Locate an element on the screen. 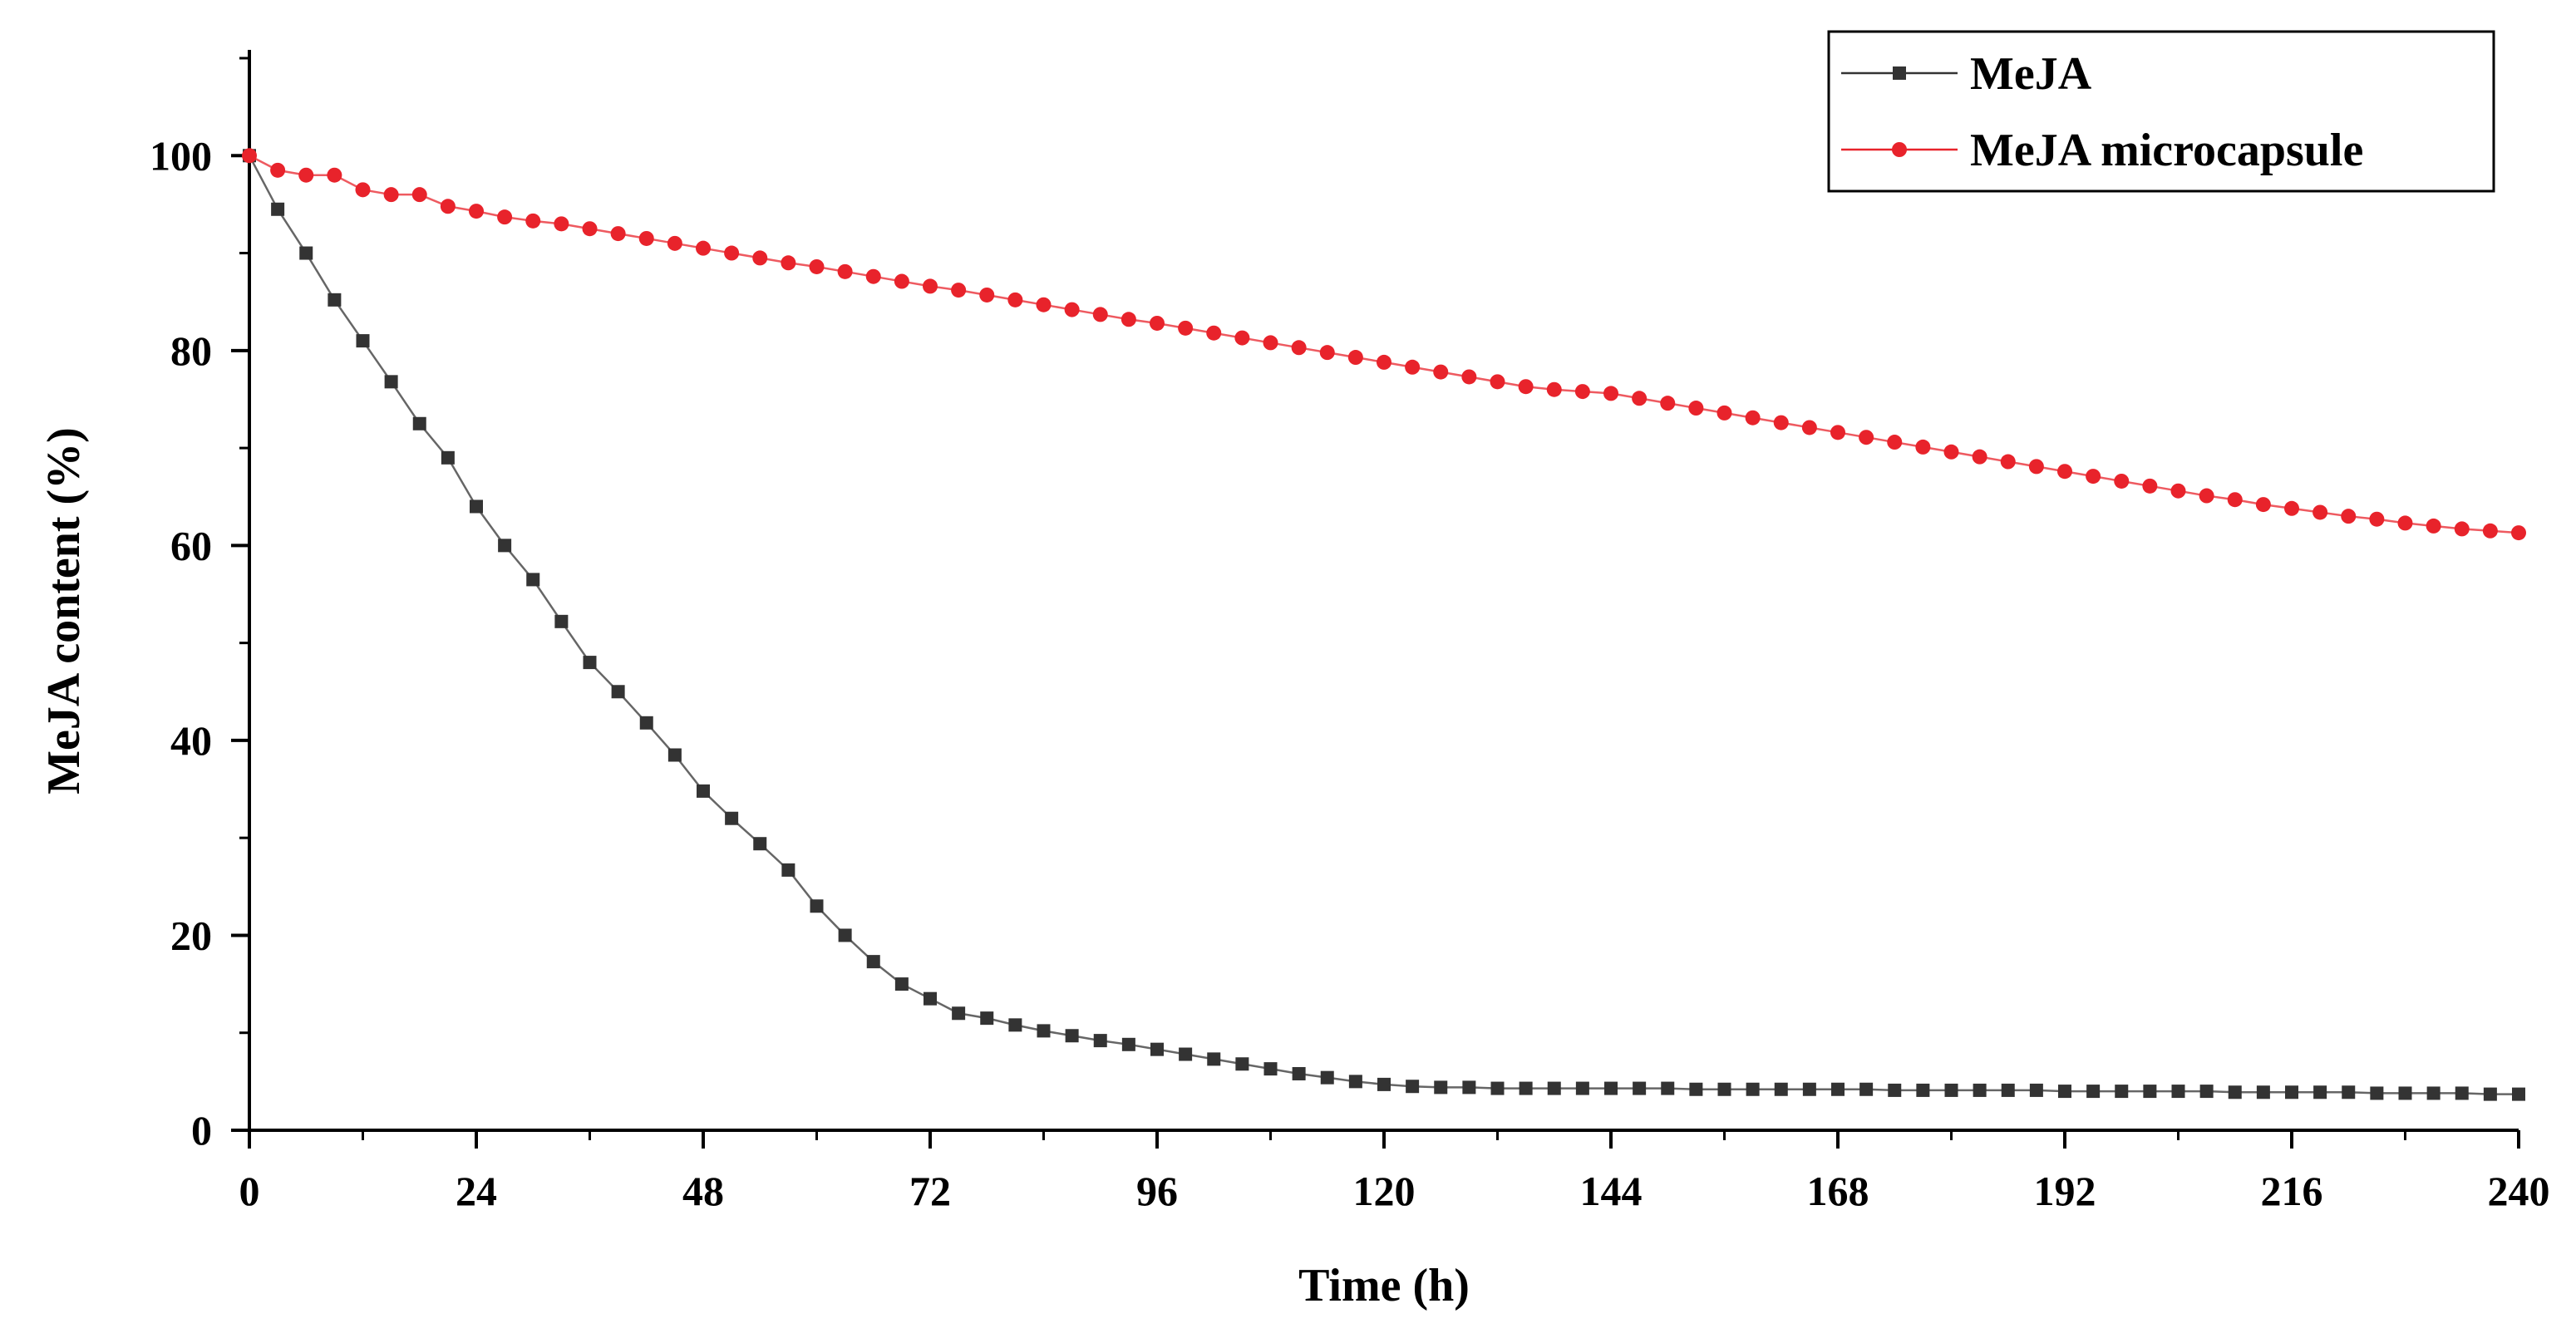  y-tick-label: 0 is located at coordinates (201, 1130).